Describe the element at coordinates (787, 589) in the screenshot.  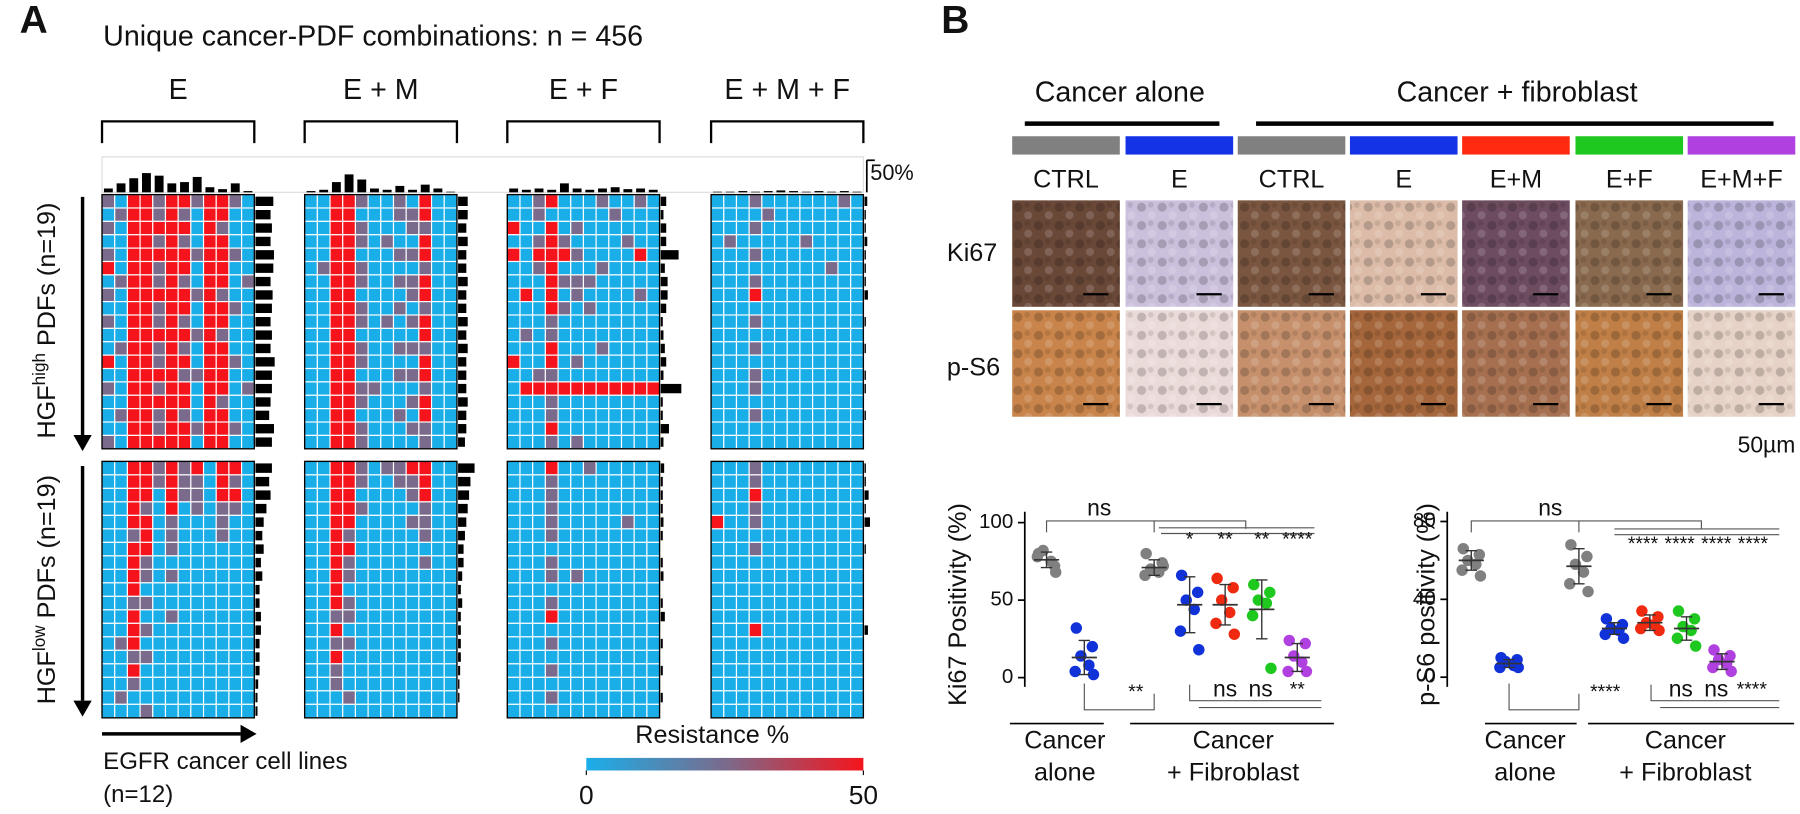
I see `heatmap-frame` at that location.